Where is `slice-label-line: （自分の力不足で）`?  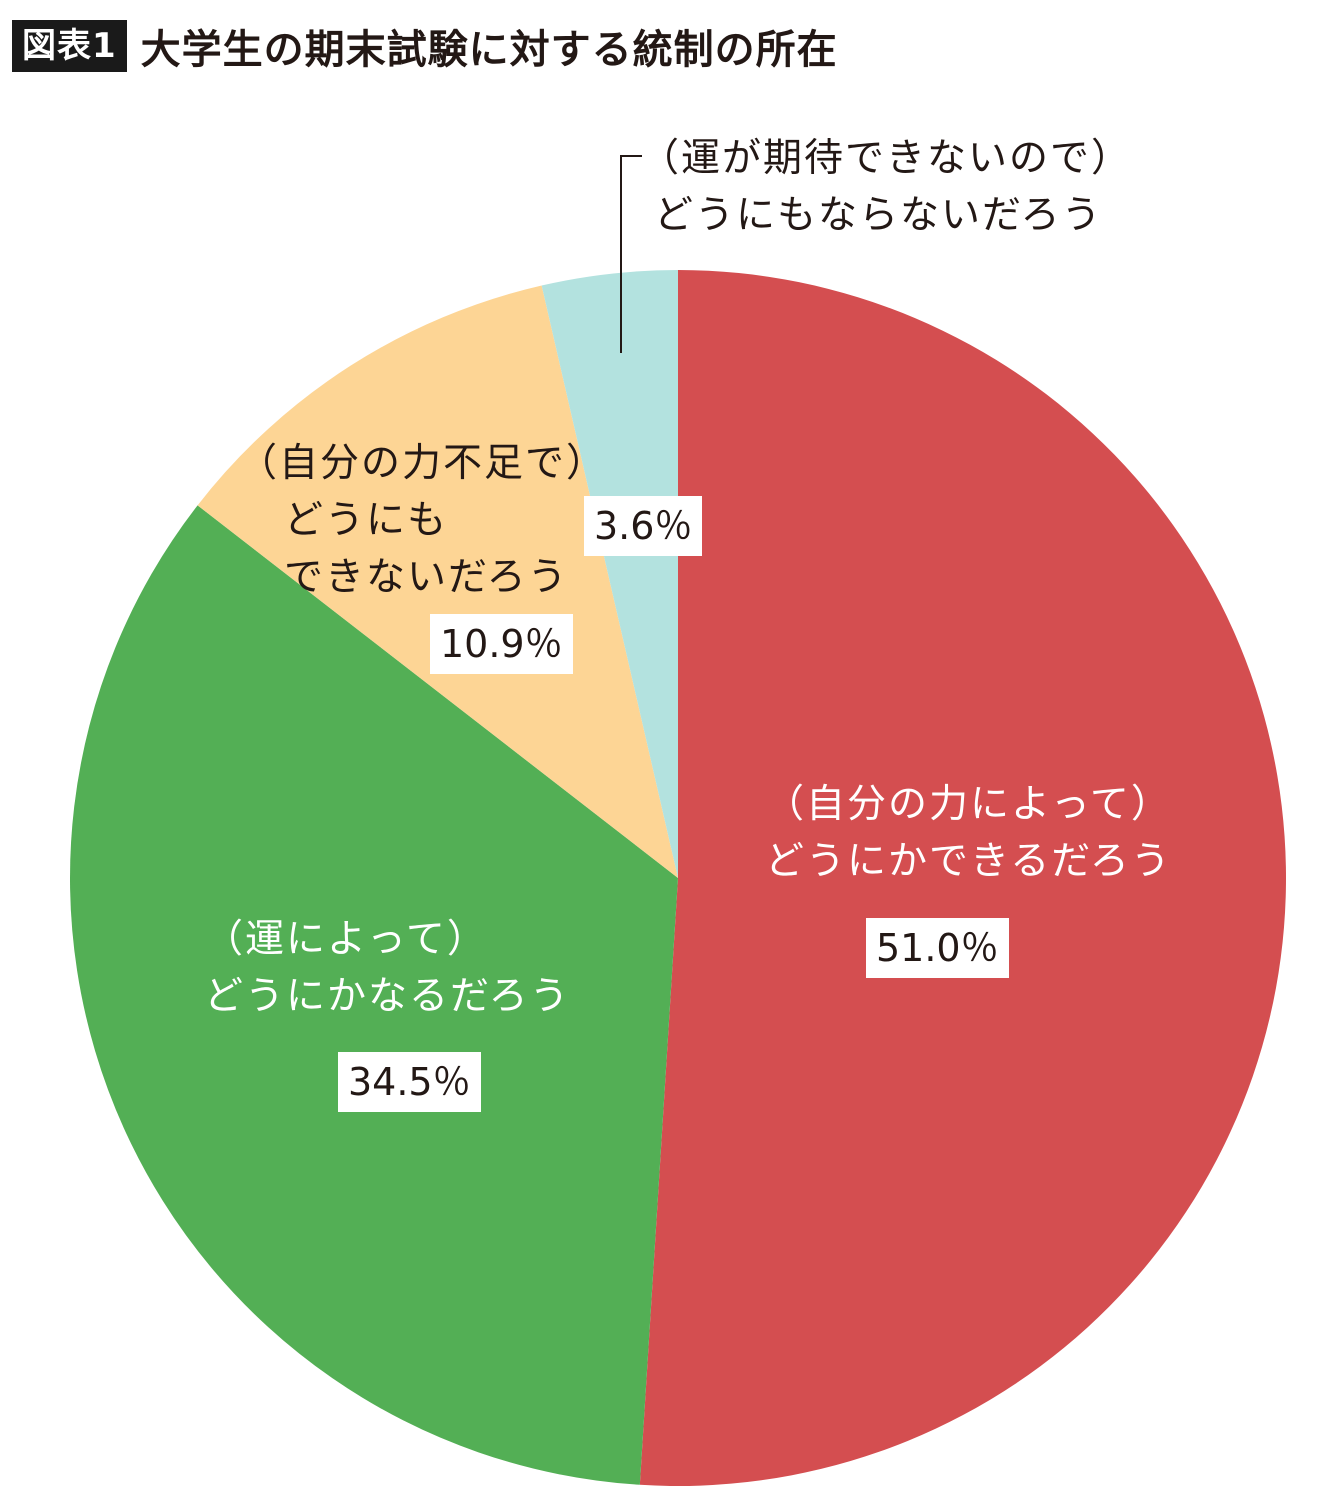 slice-label-line: （自分の力不足で） is located at coordinates (423, 463).